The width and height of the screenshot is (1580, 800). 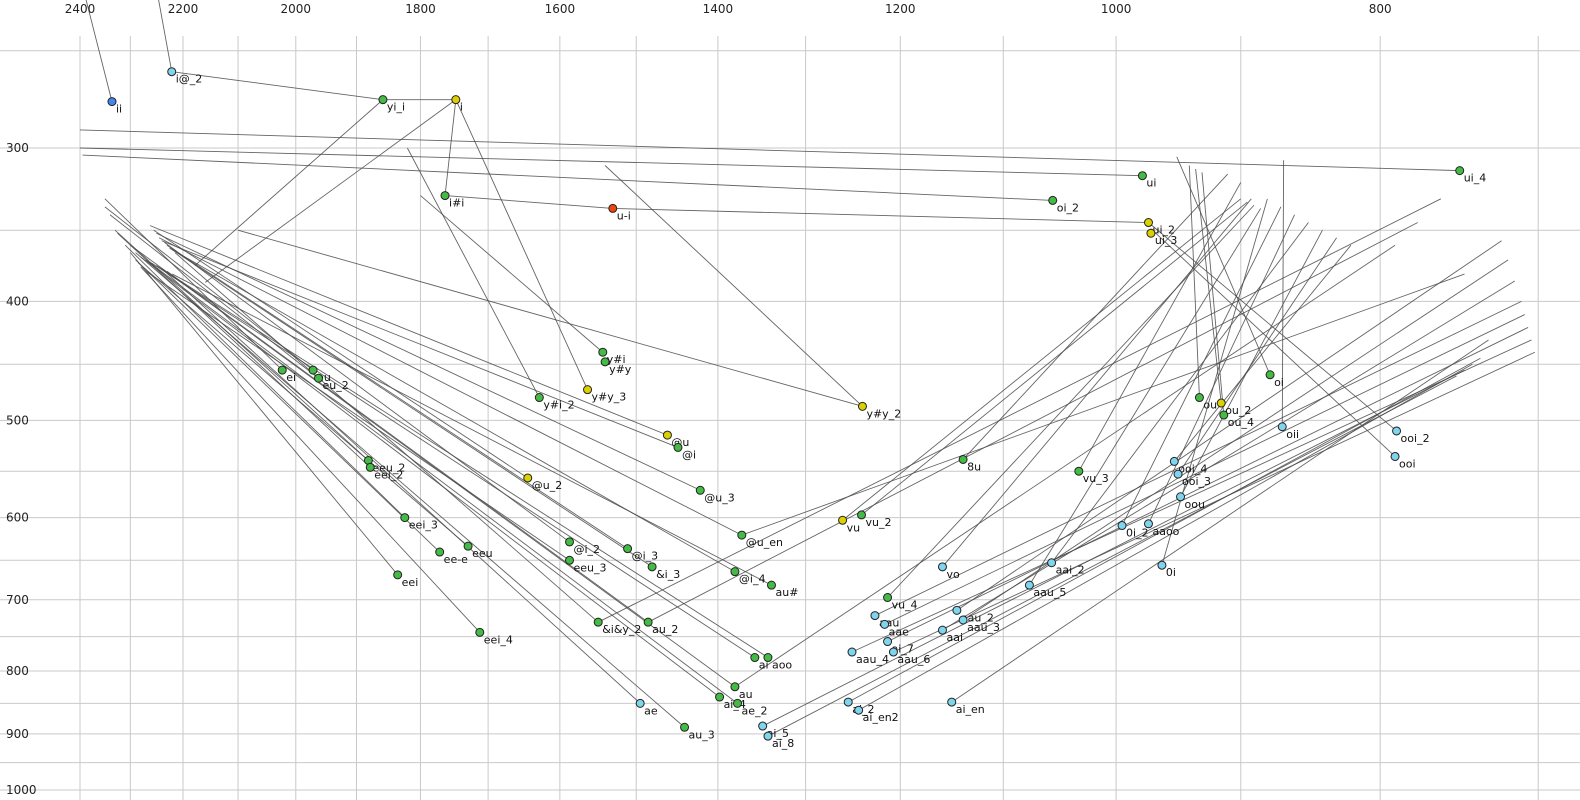 I want to click on data-point-label: ou, so click(x=1210, y=405).